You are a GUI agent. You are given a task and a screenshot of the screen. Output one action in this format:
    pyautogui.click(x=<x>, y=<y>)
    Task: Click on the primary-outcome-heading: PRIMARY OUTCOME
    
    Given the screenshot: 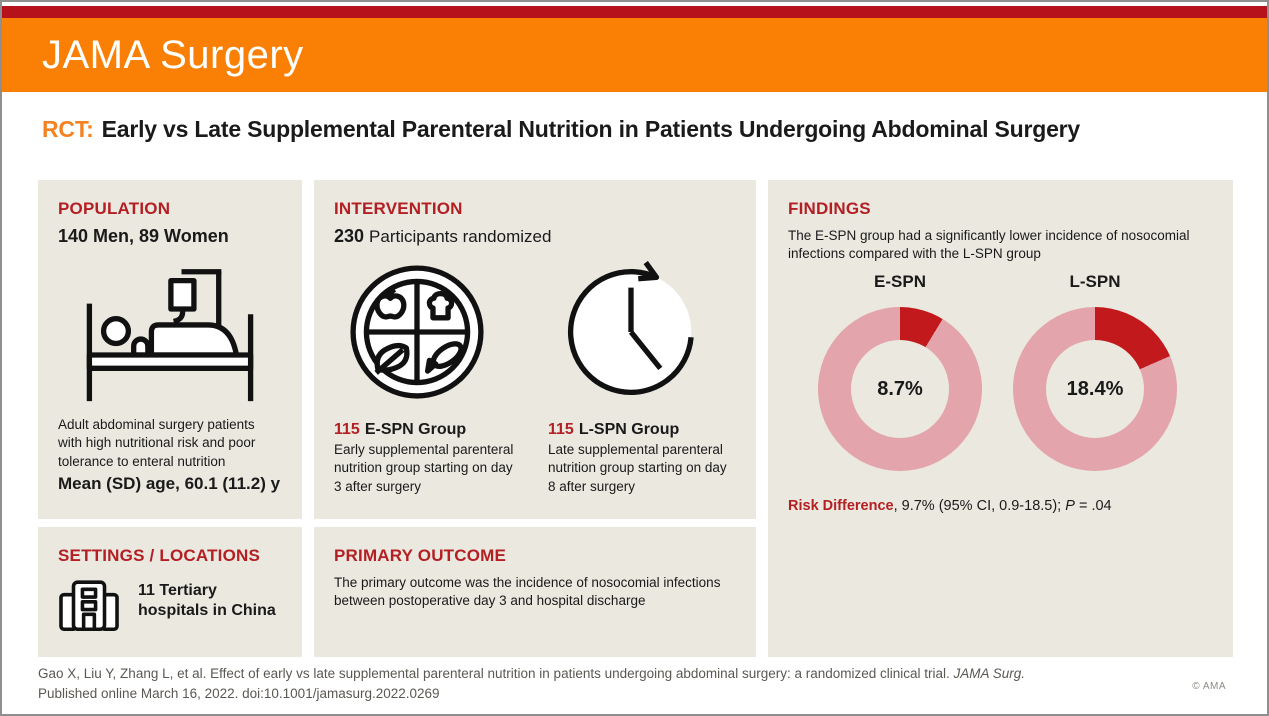 What is the action you would take?
    pyautogui.click(x=420, y=555)
    